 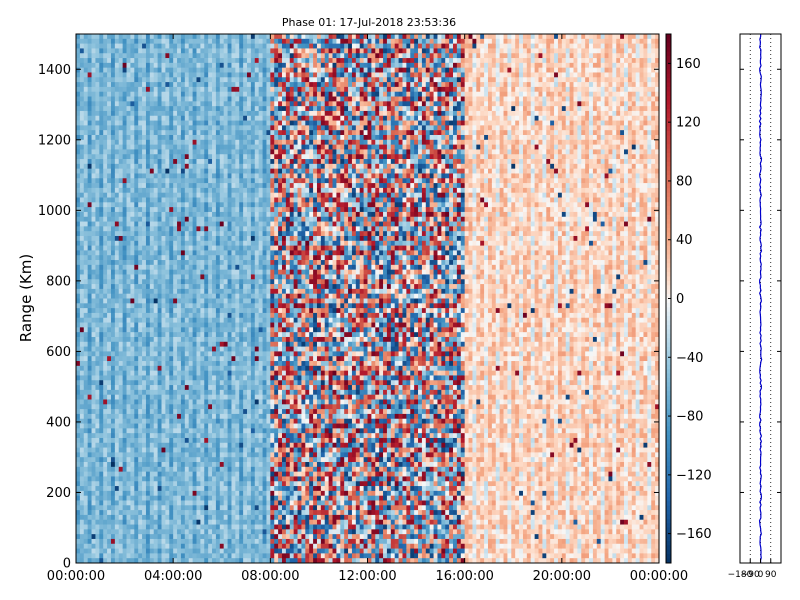 I want to click on chart-title: Phase 01: 17-Jul-2018 23:53:36, so click(x=369, y=22).